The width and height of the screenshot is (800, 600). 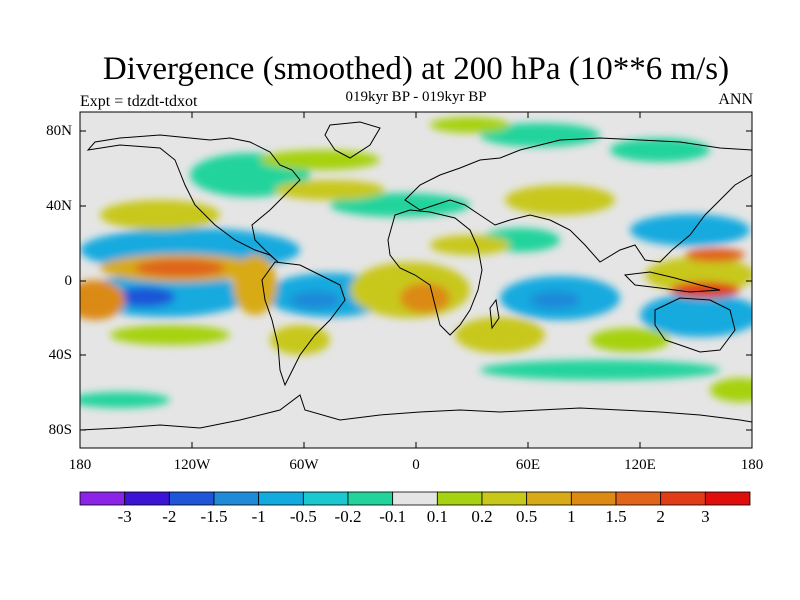 What do you see at coordinates (214, 516) in the screenshot?
I see `colorbar-label: -1.5` at bounding box center [214, 516].